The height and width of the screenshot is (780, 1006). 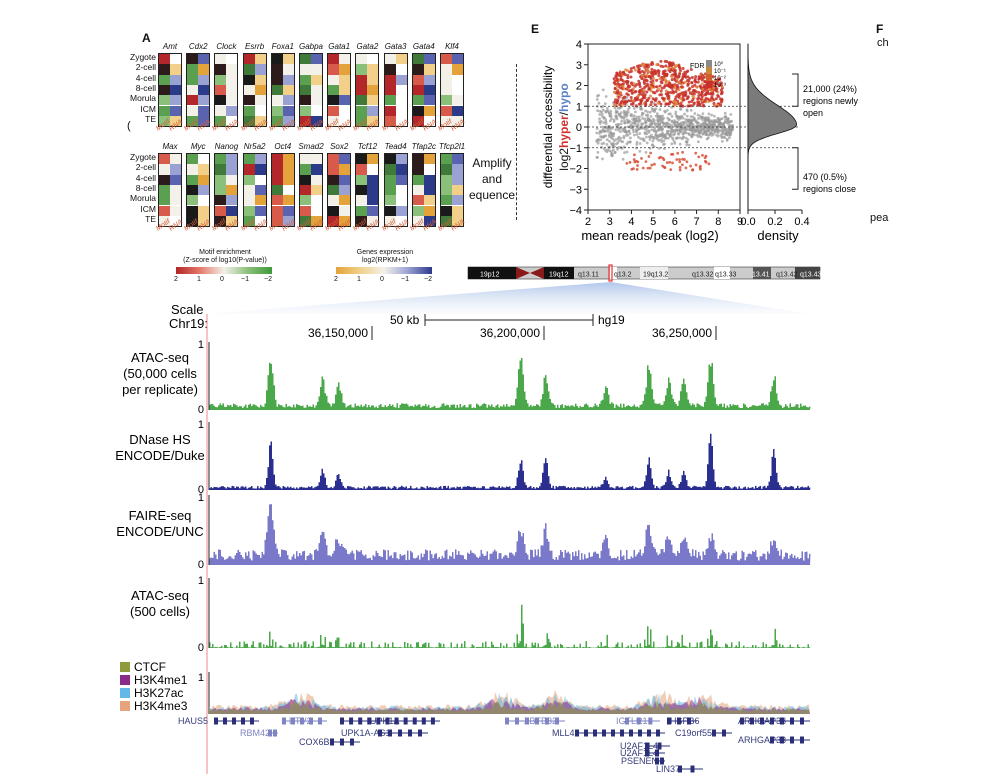 I want to click on gene-header: Max, so click(x=170, y=146).